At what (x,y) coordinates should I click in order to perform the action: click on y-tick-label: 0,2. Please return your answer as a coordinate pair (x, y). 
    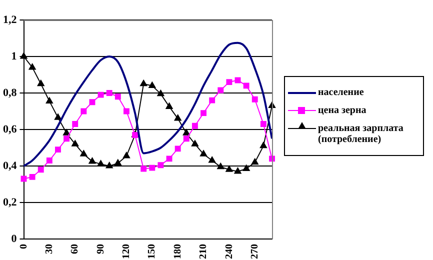
    Looking at the image, I should click on (10, 202).